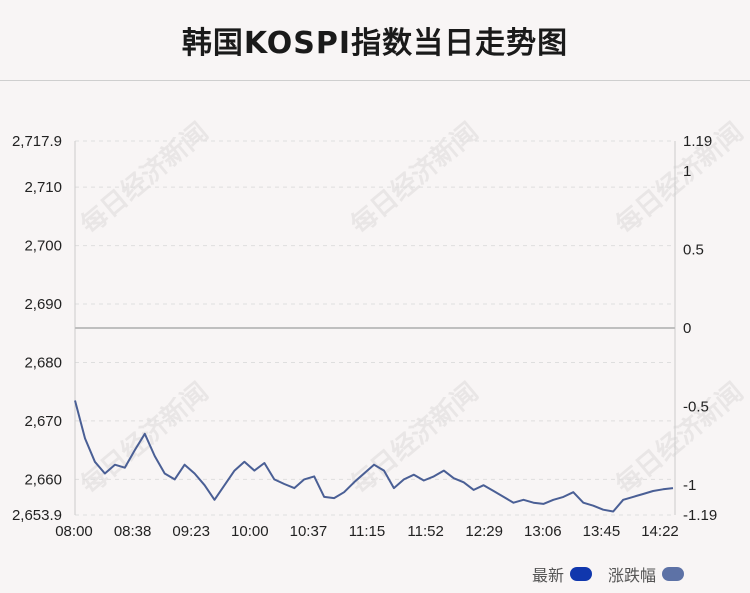 This screenshot has height=593, width=750. Describe the element at coordinates (133, 531) in the screenshot. I see `x-tick-1: 08:38` at that location.